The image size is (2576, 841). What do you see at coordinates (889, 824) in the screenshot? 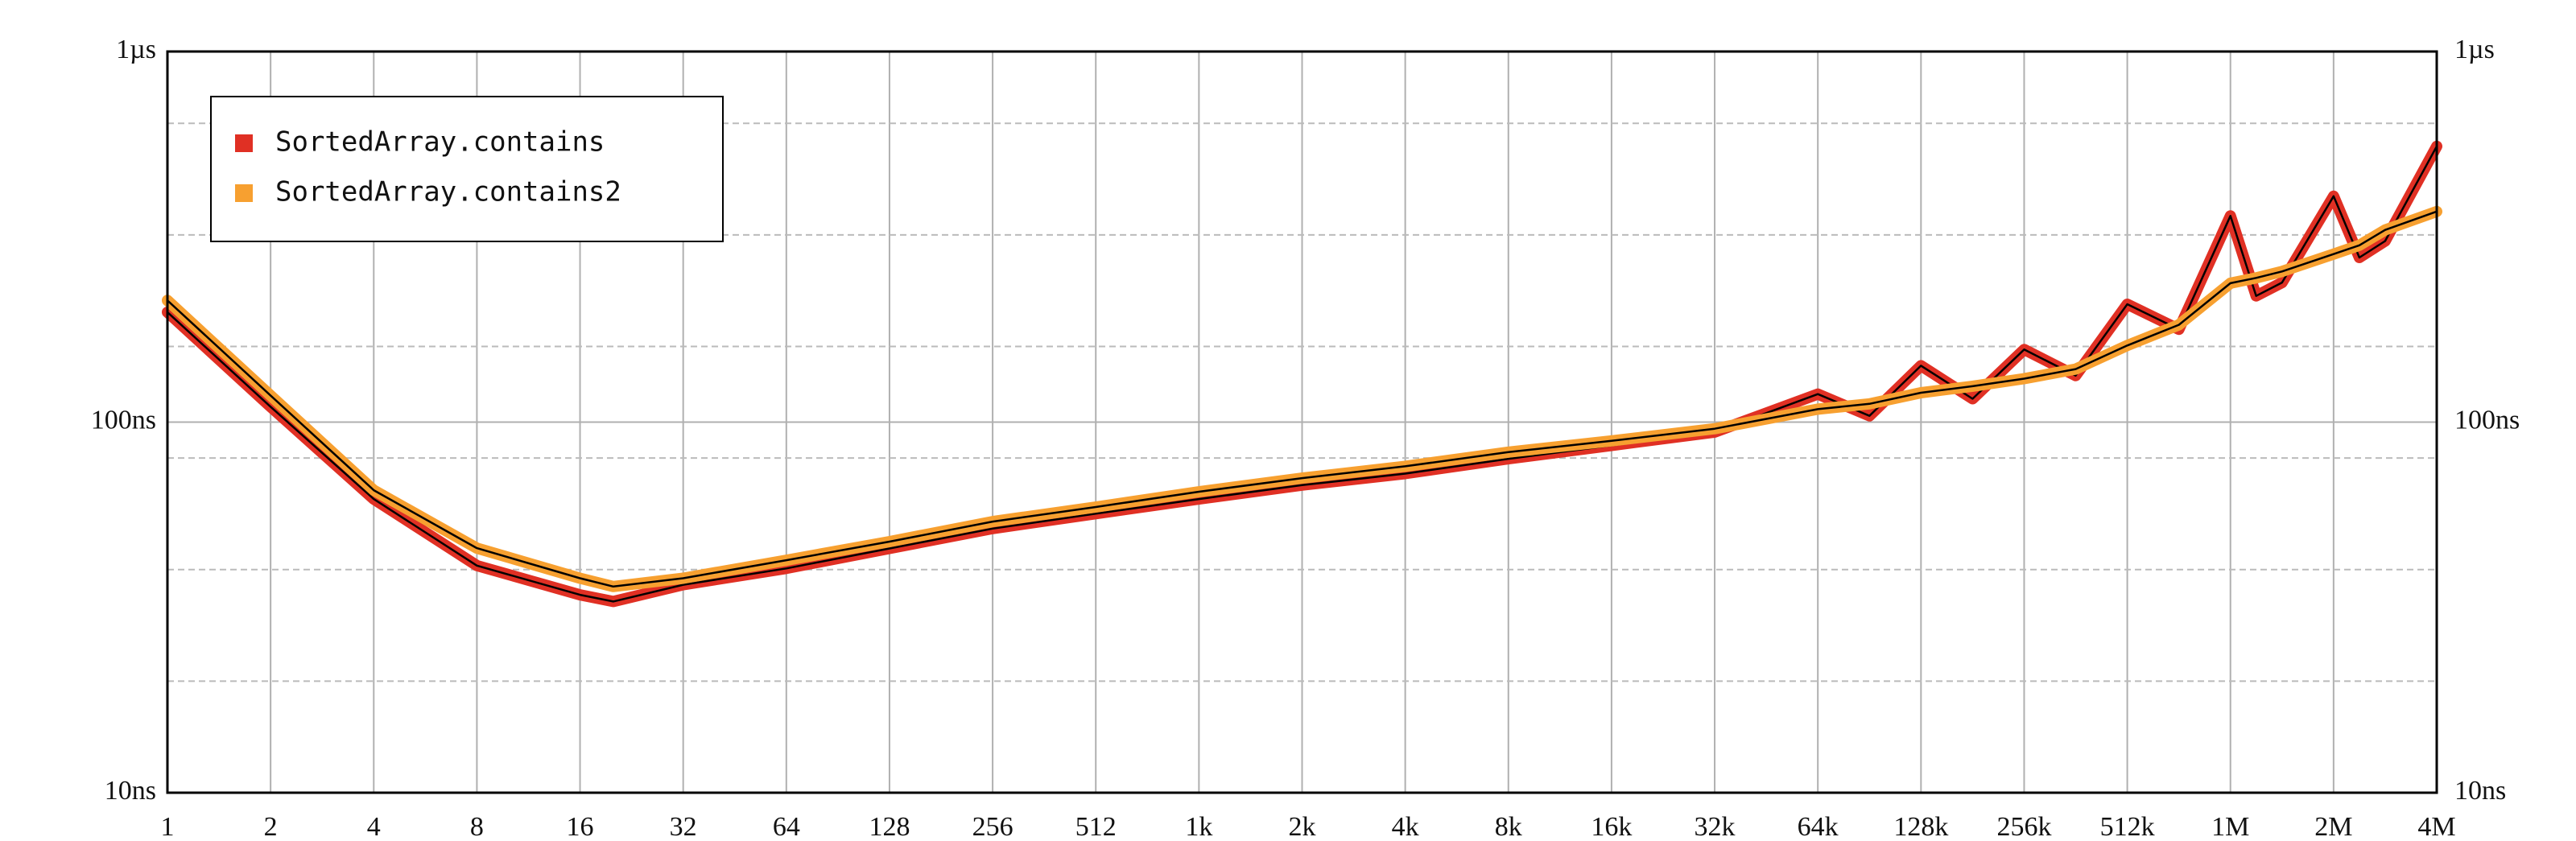
I see `x-tick-label: 128` at bounding box center [889, 824].